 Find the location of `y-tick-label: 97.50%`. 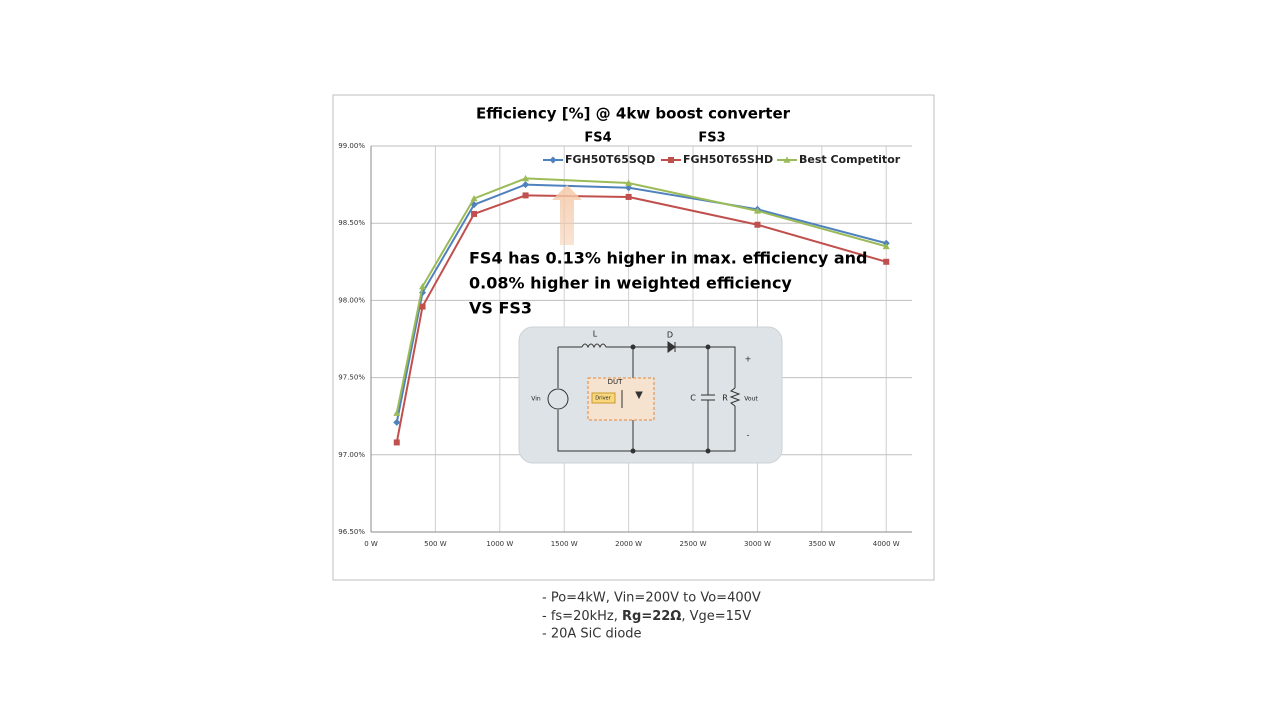

y-tick-label: 97.50% is located at coordinates (351, 378).